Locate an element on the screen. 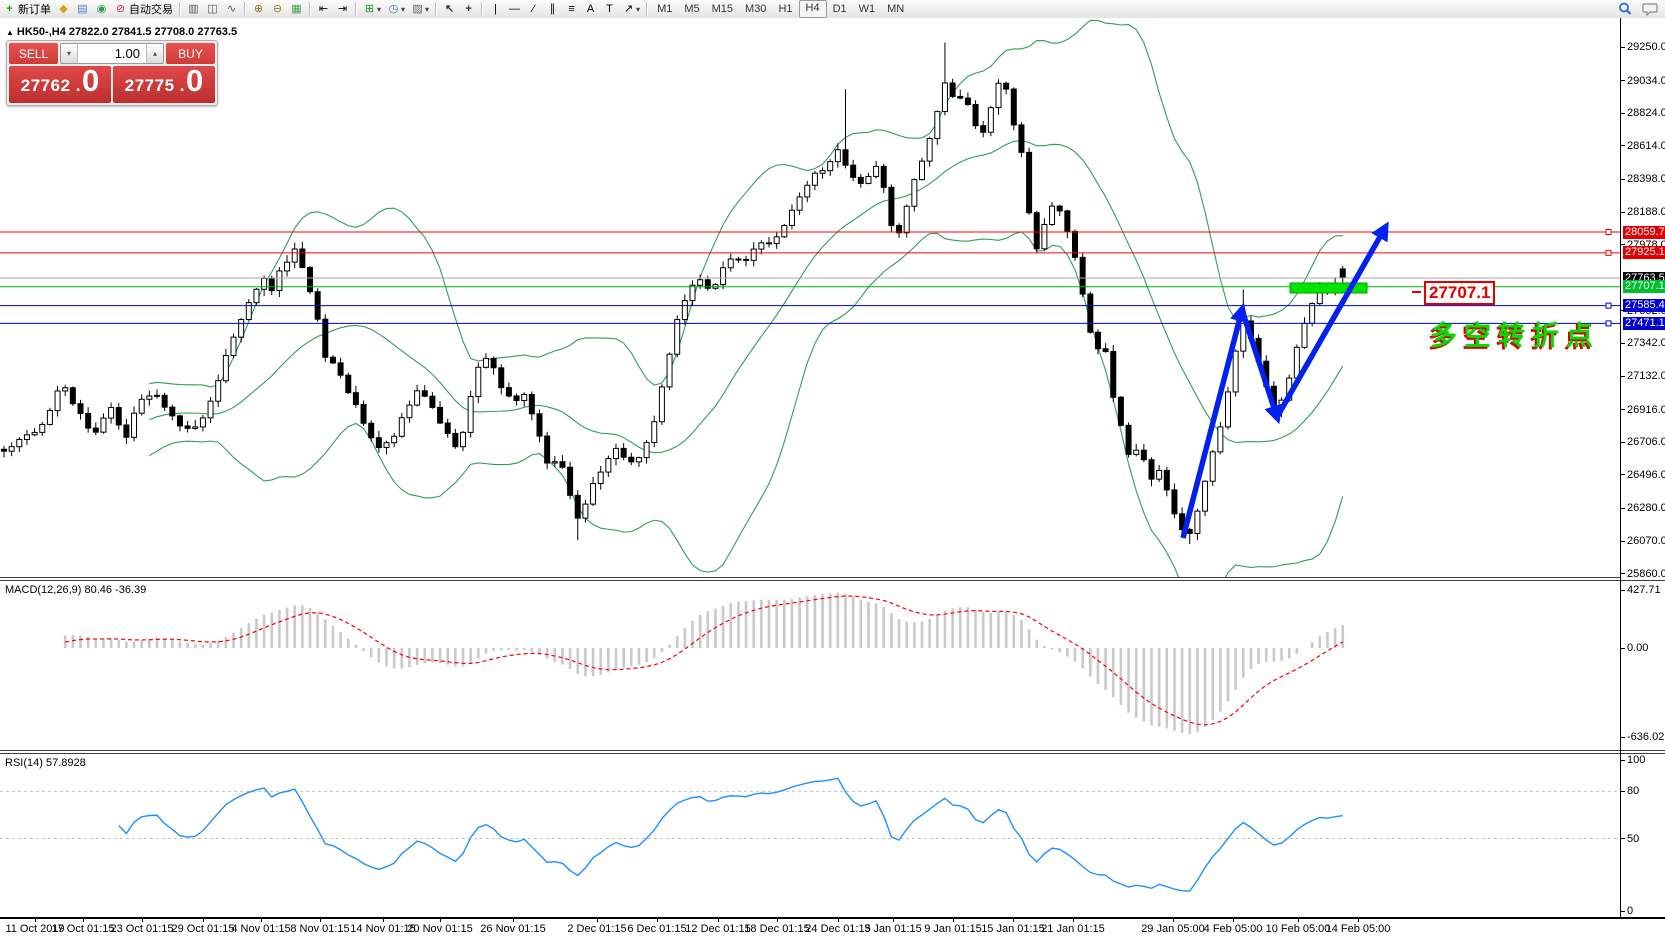 The image size is (1665, 944). gold-arrow-icon: ◆ is located at coordinates (63, 9).